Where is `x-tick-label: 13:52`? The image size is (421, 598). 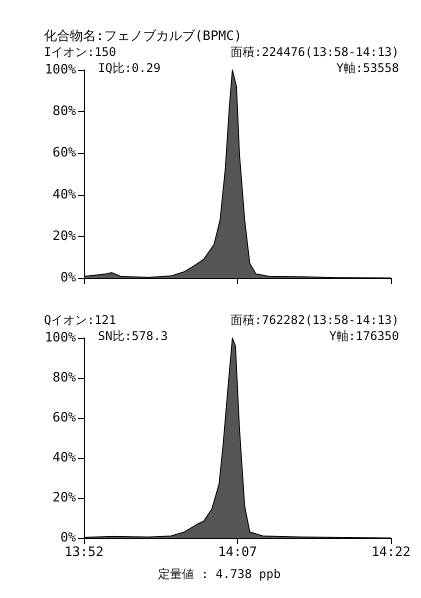
x-tick-label: 13:52 is located at coordinates (84, 552).